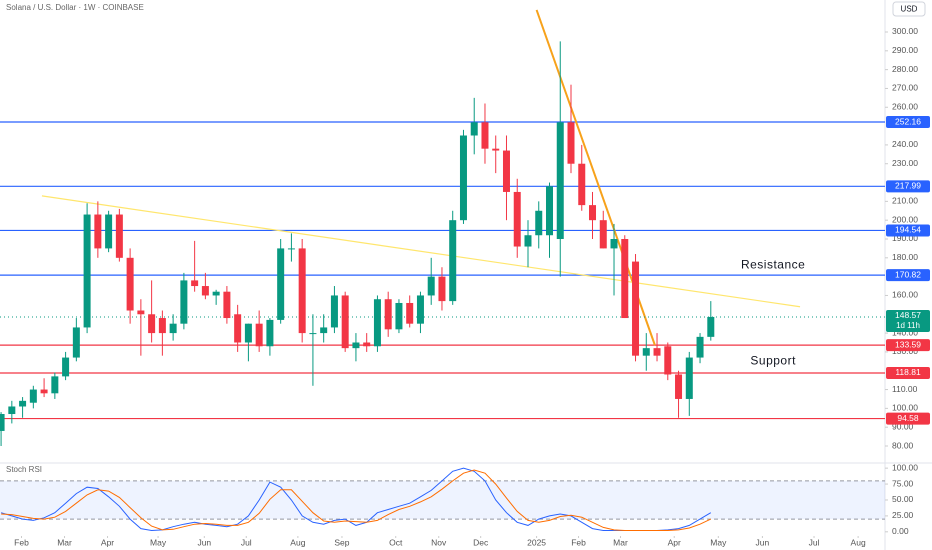 The height and width of the screenshot is (550, 932). Describe the element at coordinates (905, 88) in the screenshot. I see `y-tick-label: 270.00` at that location.